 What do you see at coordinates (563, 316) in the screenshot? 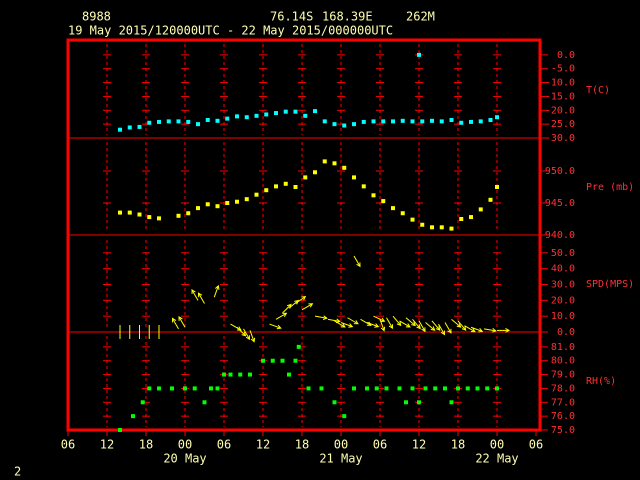
I see `y-tick-label: 10.0` at bounding box center [563, 316].